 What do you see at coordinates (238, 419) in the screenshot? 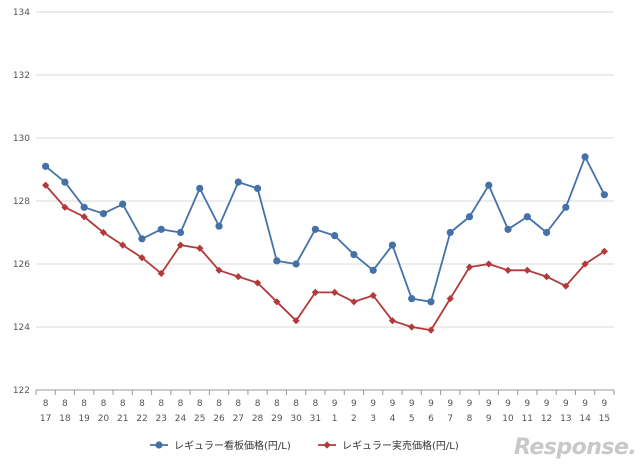
I see `x-tick-label-day: 27` at bounding box center [238, 419].